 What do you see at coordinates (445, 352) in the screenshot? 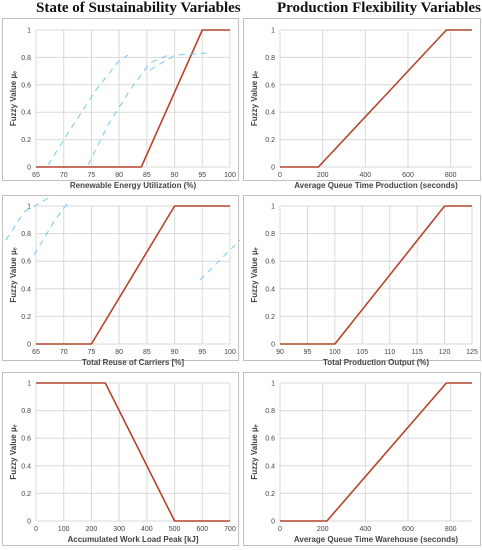
I see `x-tick-label: 120` at bounding box center [445, 352].